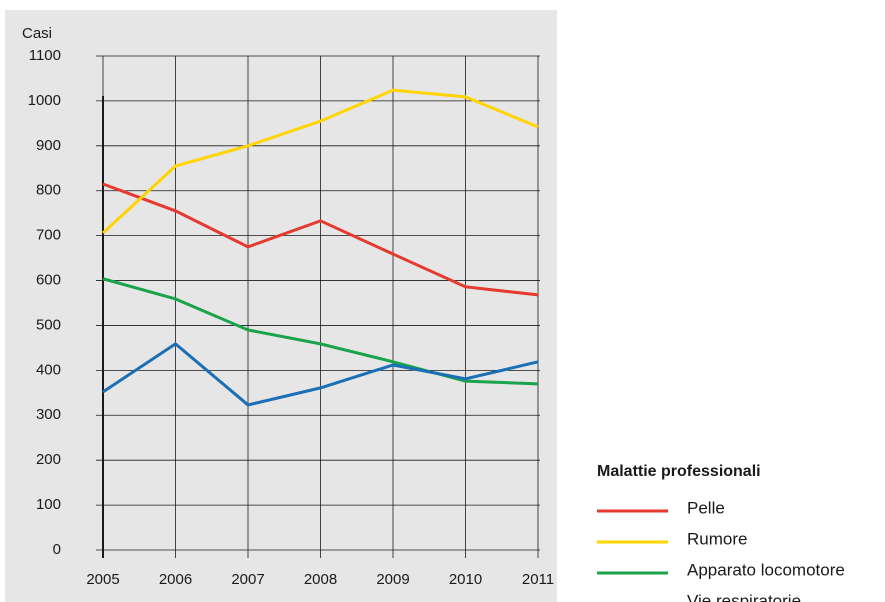 The image size is (885, 602). What do you see at coordinates (320, 579) in the screenshot?
I see `x-tick-label: 2008` at bounding box center [320, 579].